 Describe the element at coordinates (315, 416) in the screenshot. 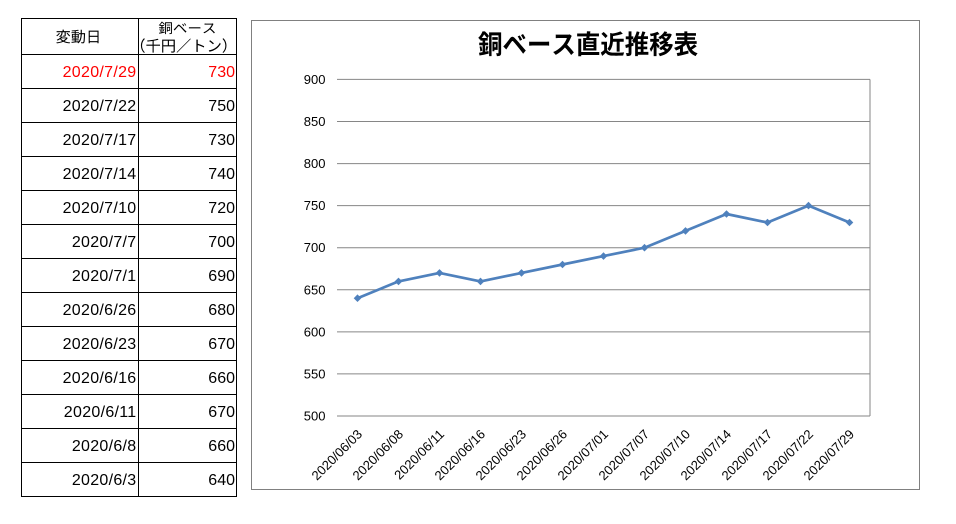

I see `svg-text: 500` at that location.